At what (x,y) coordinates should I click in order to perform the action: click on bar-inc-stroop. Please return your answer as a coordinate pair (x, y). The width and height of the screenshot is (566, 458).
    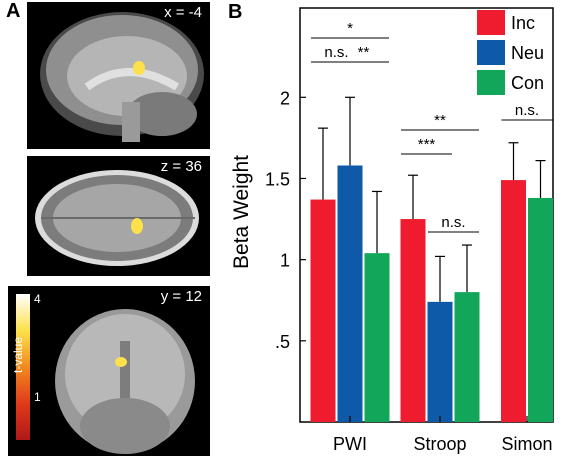
    Looking at the image, I should click on (413, 320).